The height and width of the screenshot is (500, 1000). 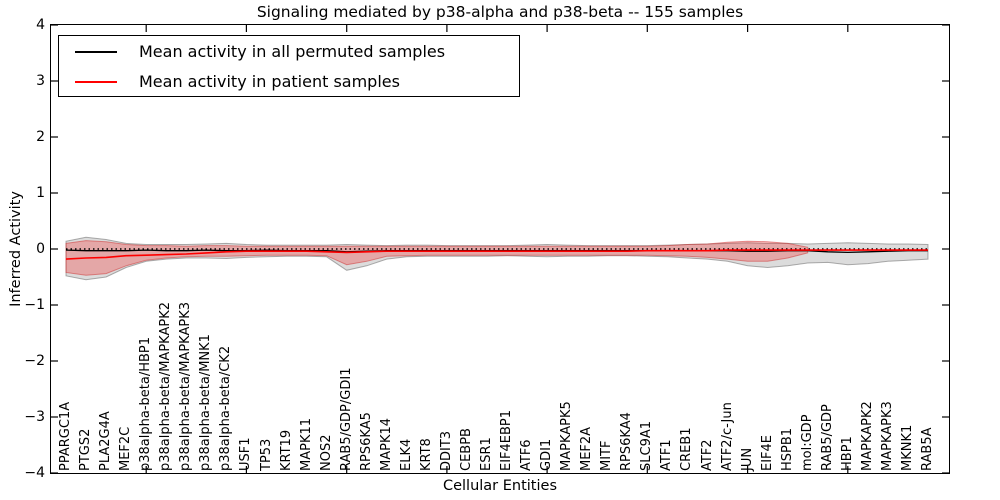 I want to click on legend-line-red-icon, so click(x=96, y=81).